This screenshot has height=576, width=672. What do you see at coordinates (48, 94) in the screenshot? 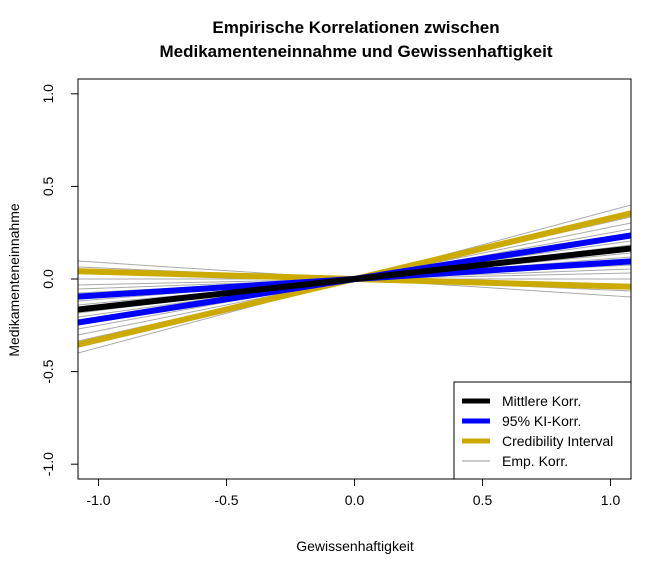
I see `y-tick-label: 1.0` at bounding box center [48, 94].